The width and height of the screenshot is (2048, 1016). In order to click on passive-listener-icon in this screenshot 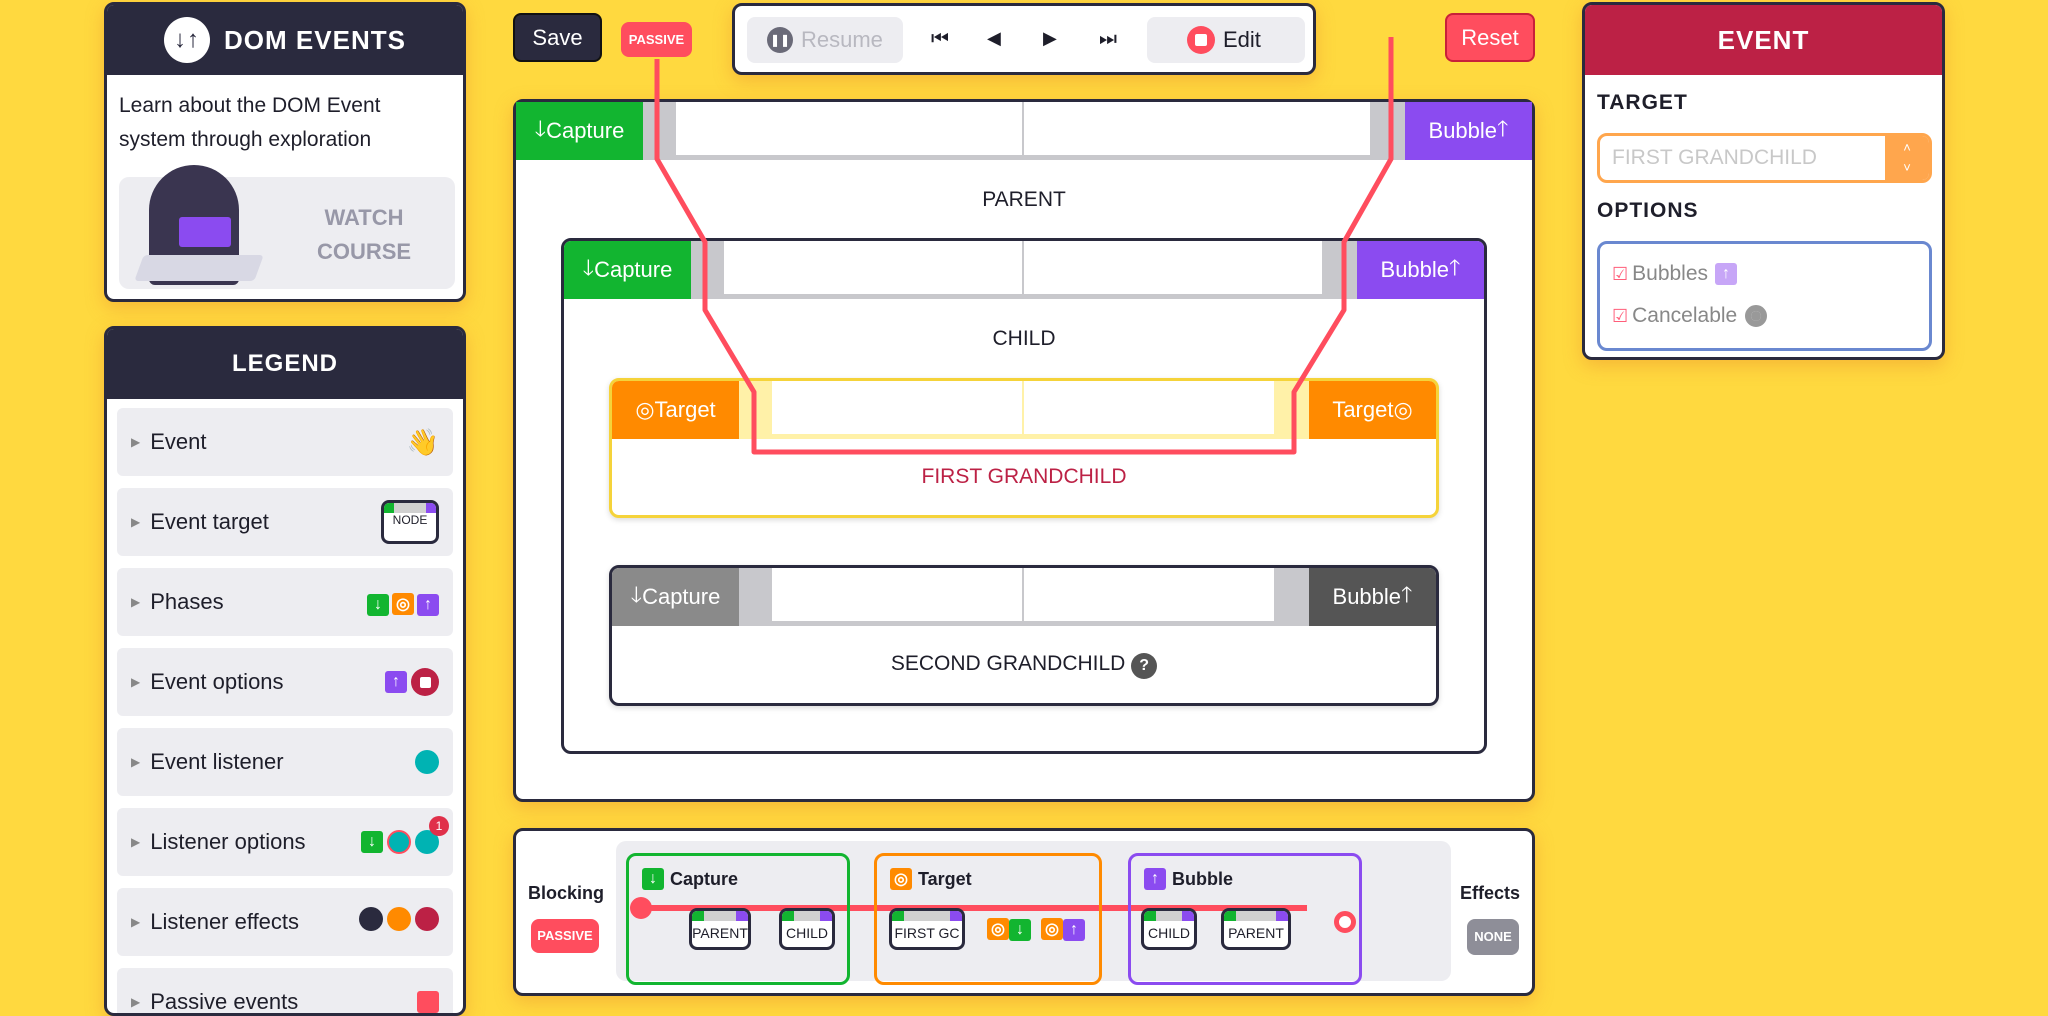, I will do `click(399, 842)`.